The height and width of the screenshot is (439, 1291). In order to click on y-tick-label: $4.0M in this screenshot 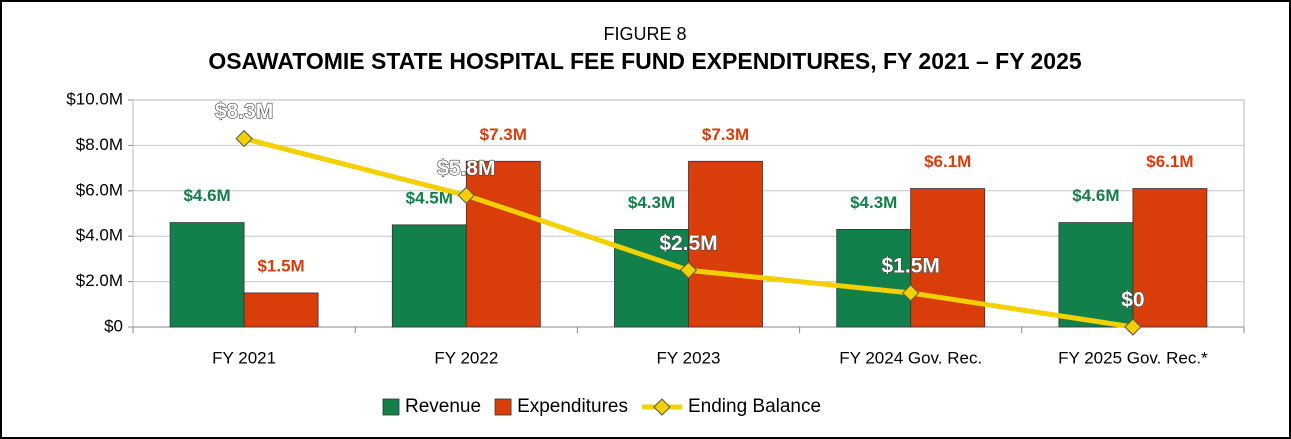, I will do `click(99, 235)`.